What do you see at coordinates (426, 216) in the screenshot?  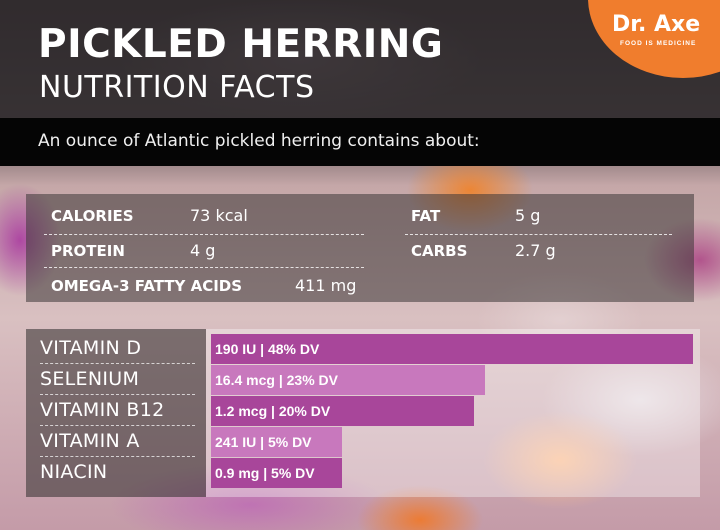 I see `stat-label: FAT` at bounding box center [426, 216].